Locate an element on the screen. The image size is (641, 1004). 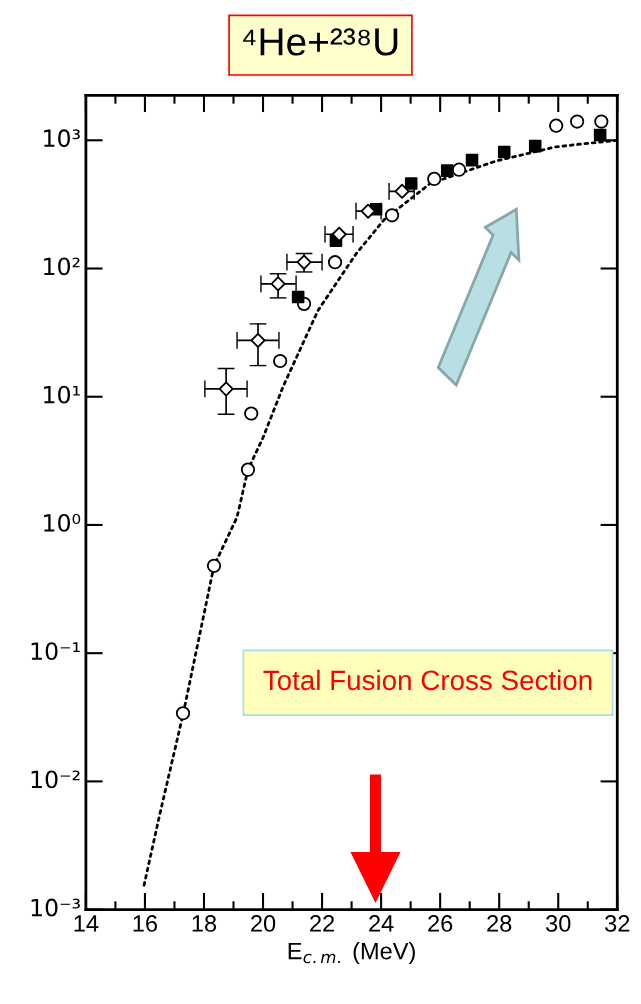
x-tick-label: 26 is located at coordinates (440, 923).